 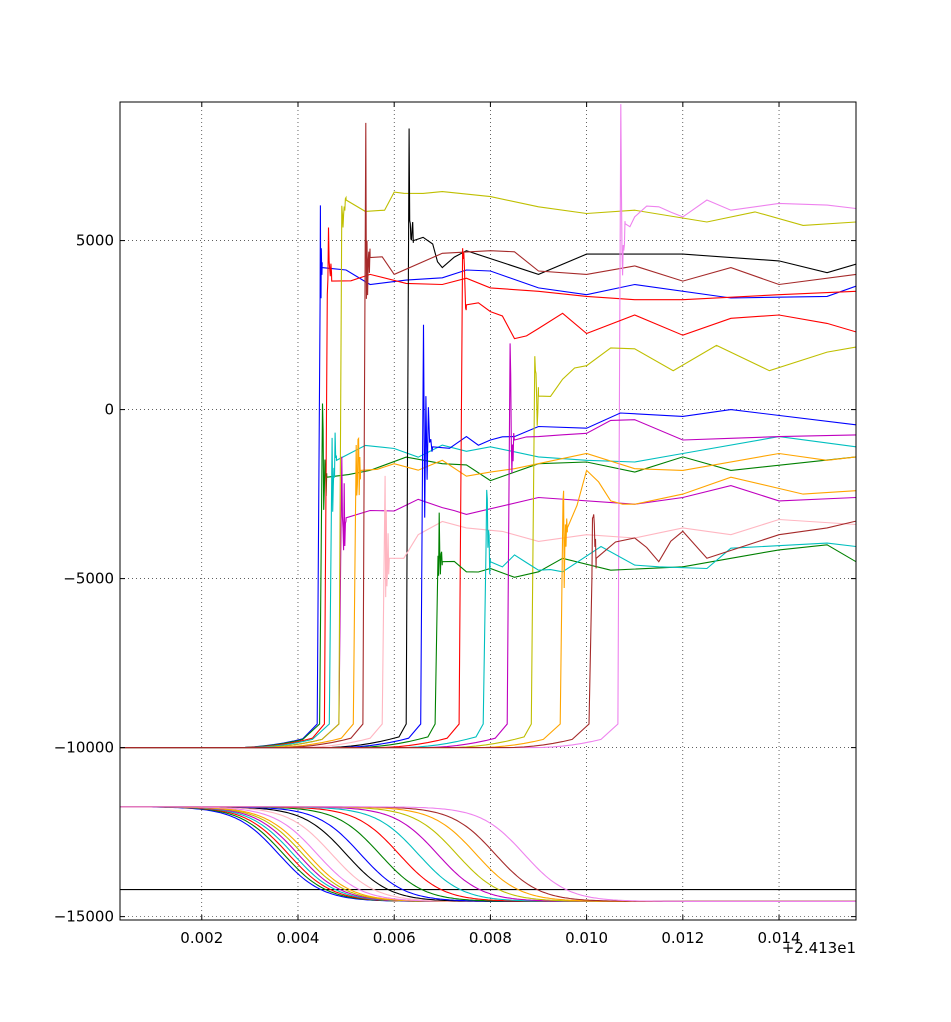 What do you see at coordinates (682, 938) in the screenshot?
I see `x-tick-label: 0.012` at bounding box center [682, 938].